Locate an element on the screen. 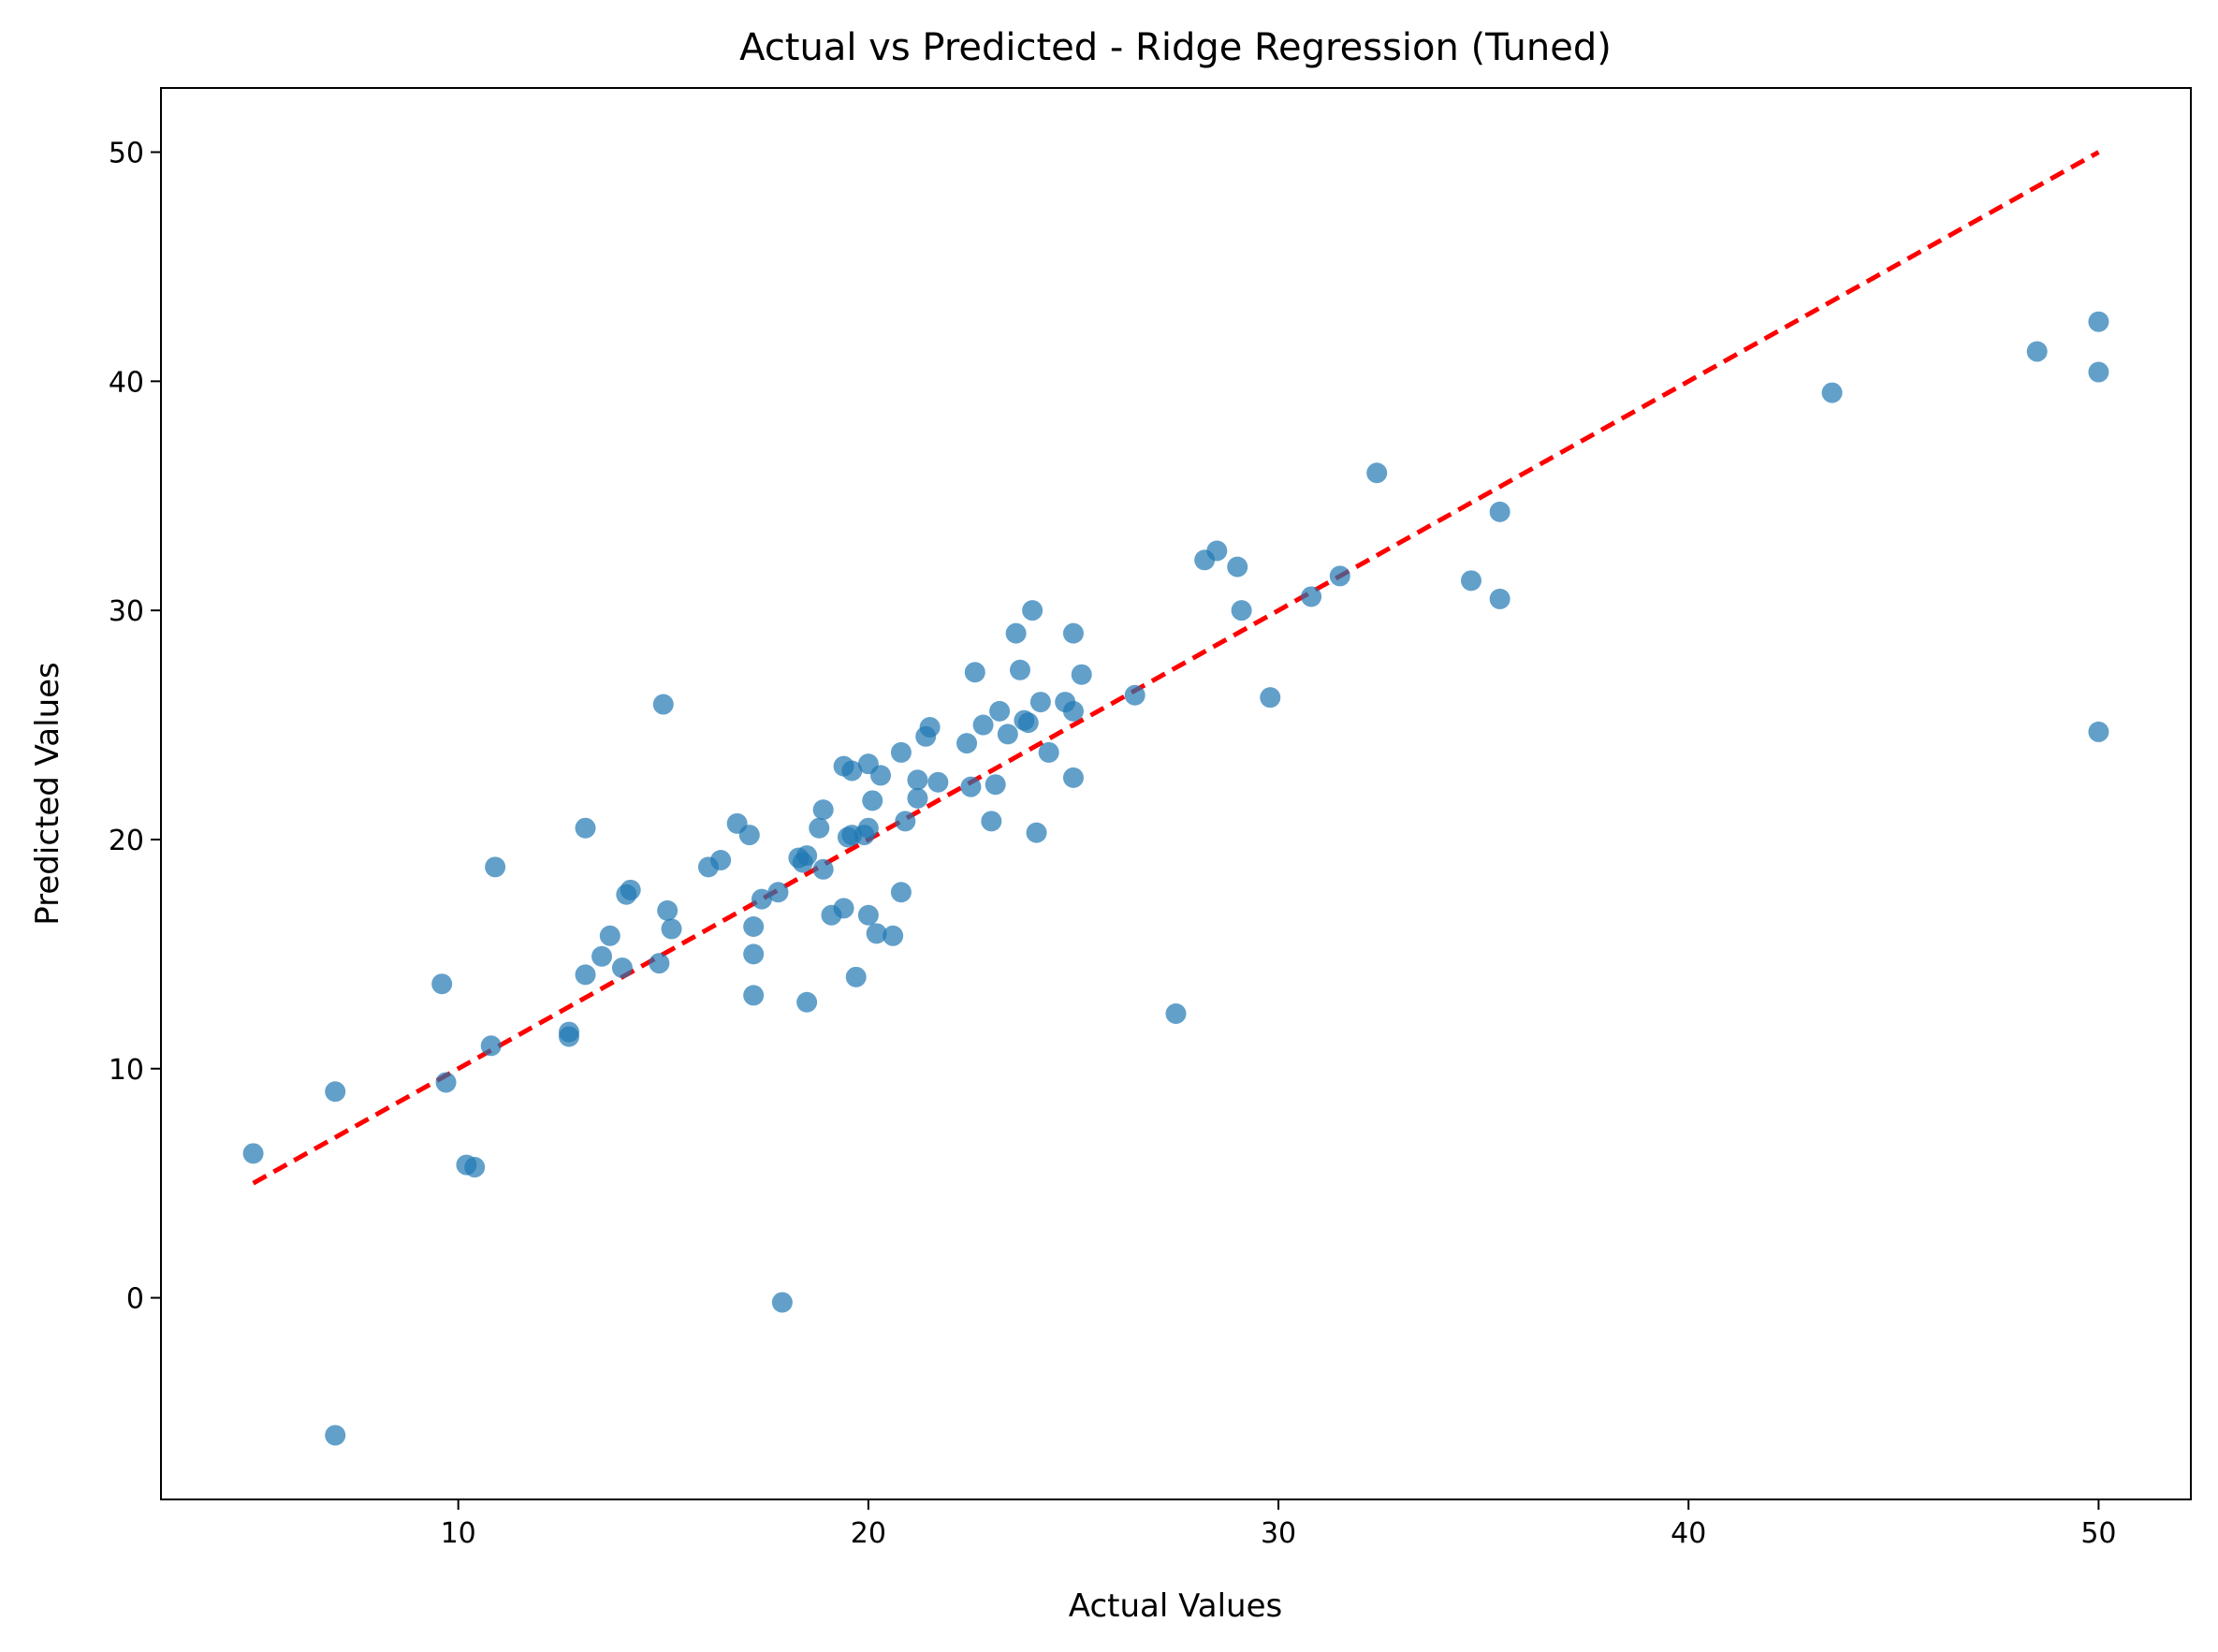  y-tick-label: 50 is located at coordinates (126, 154).